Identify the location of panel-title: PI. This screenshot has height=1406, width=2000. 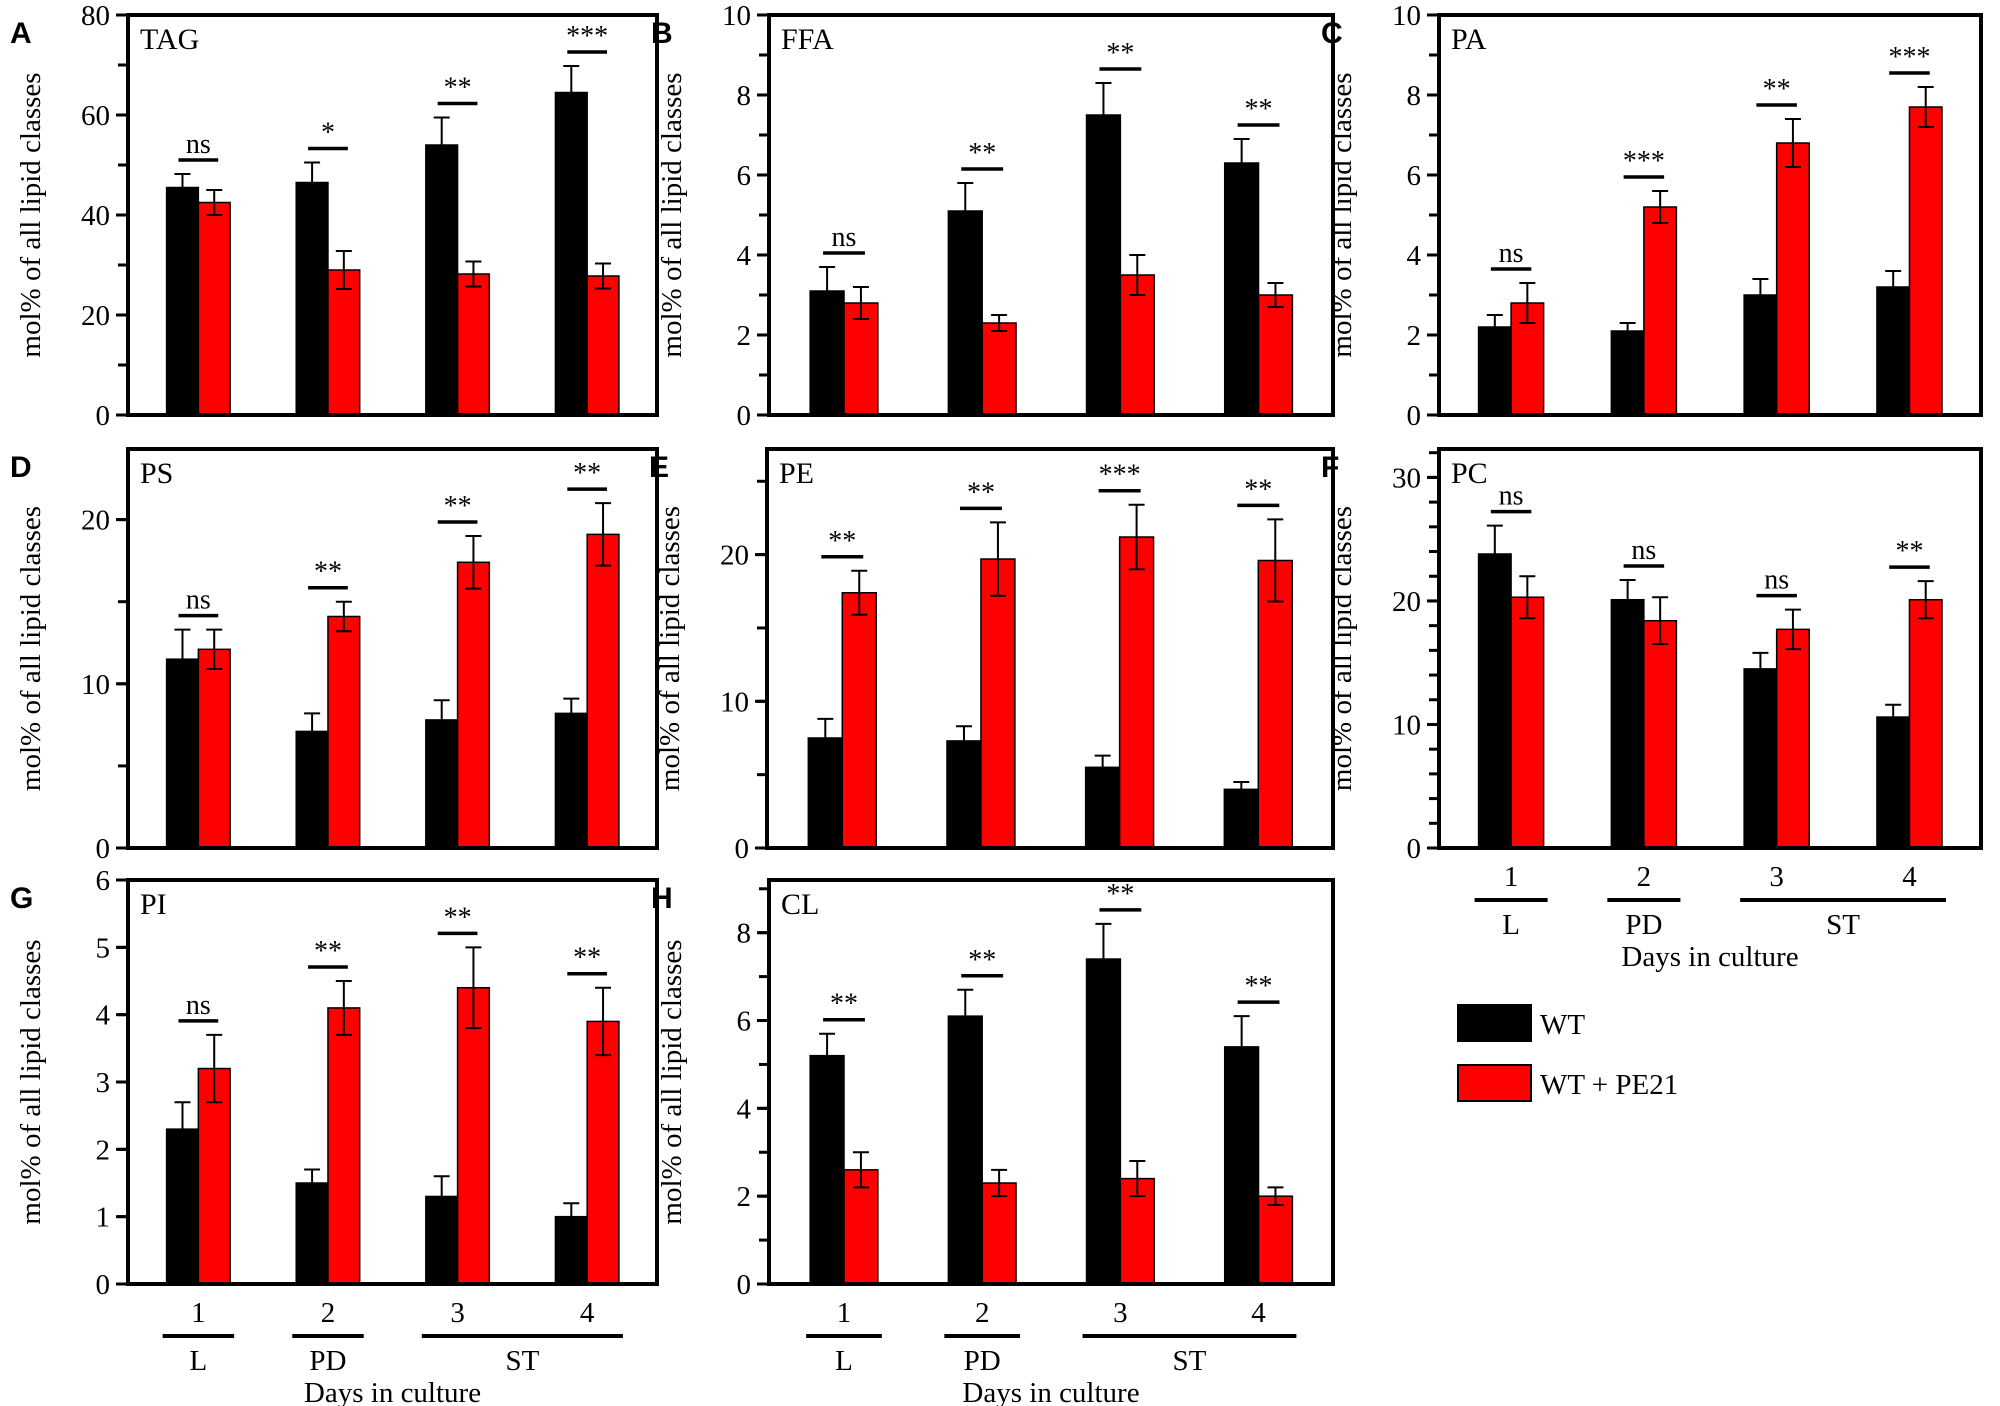
(153, 904).